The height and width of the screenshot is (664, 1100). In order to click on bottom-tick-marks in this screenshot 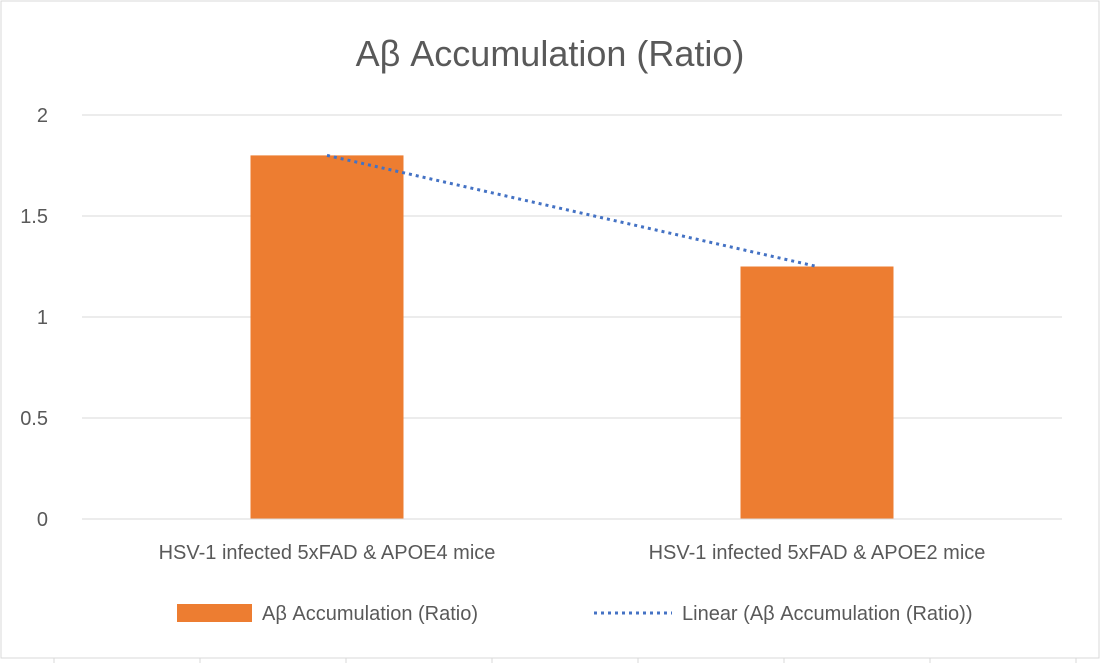, I will do `click(565, 660)`.